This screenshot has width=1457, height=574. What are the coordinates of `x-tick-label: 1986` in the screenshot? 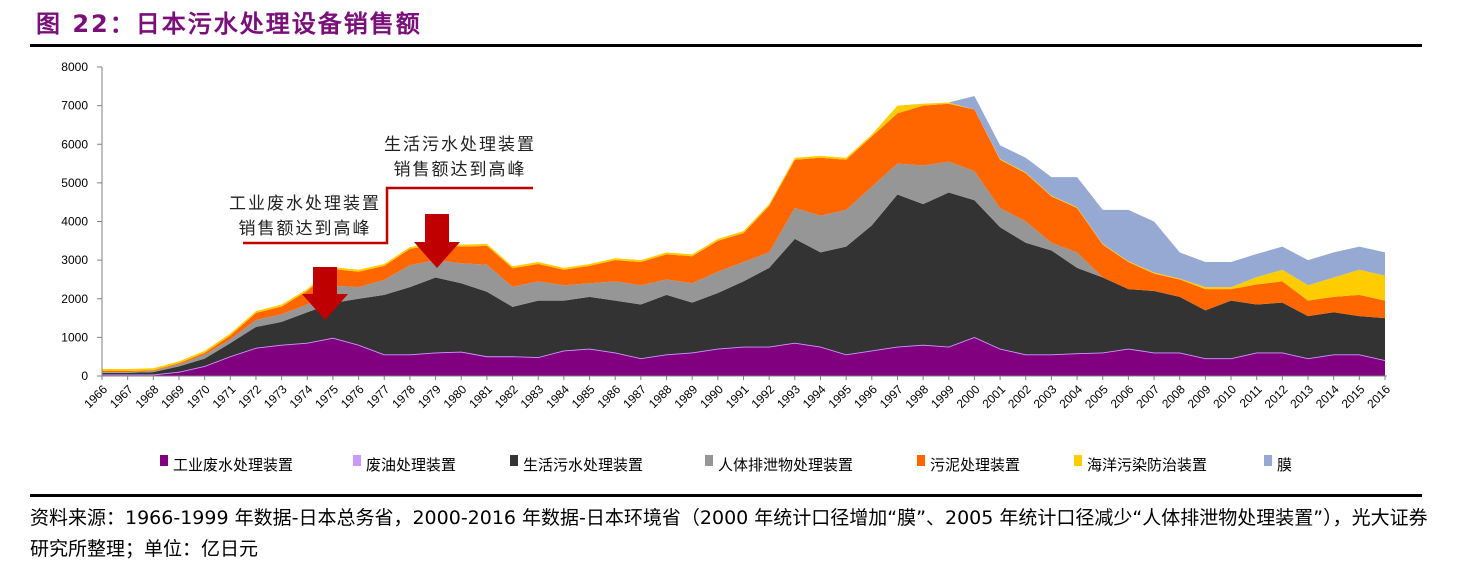 It's located at (609, 396).